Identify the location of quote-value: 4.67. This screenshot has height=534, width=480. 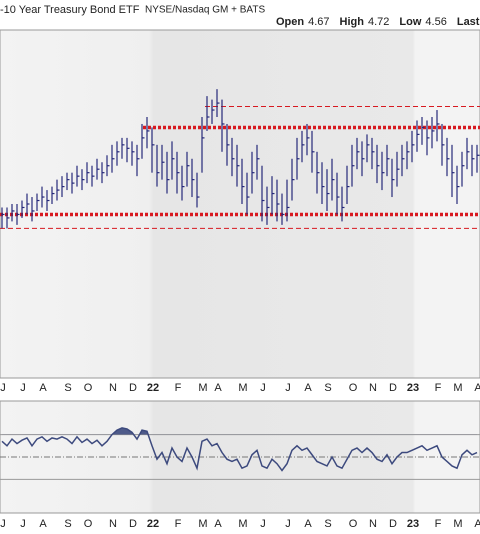
(318, 22).